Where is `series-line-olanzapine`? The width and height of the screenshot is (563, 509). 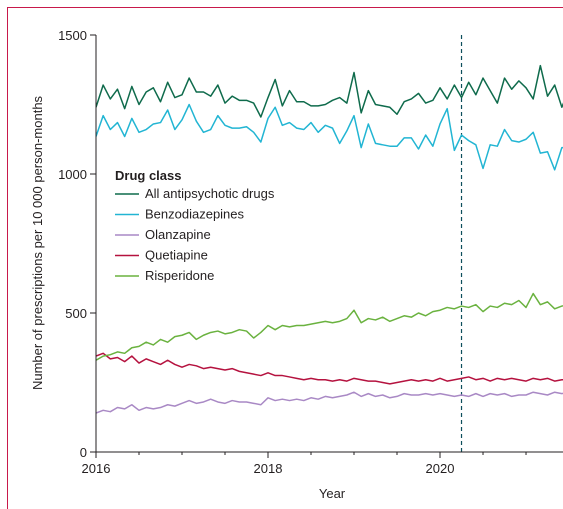
series-line-olanzapine is located at coordinates (329, 402).